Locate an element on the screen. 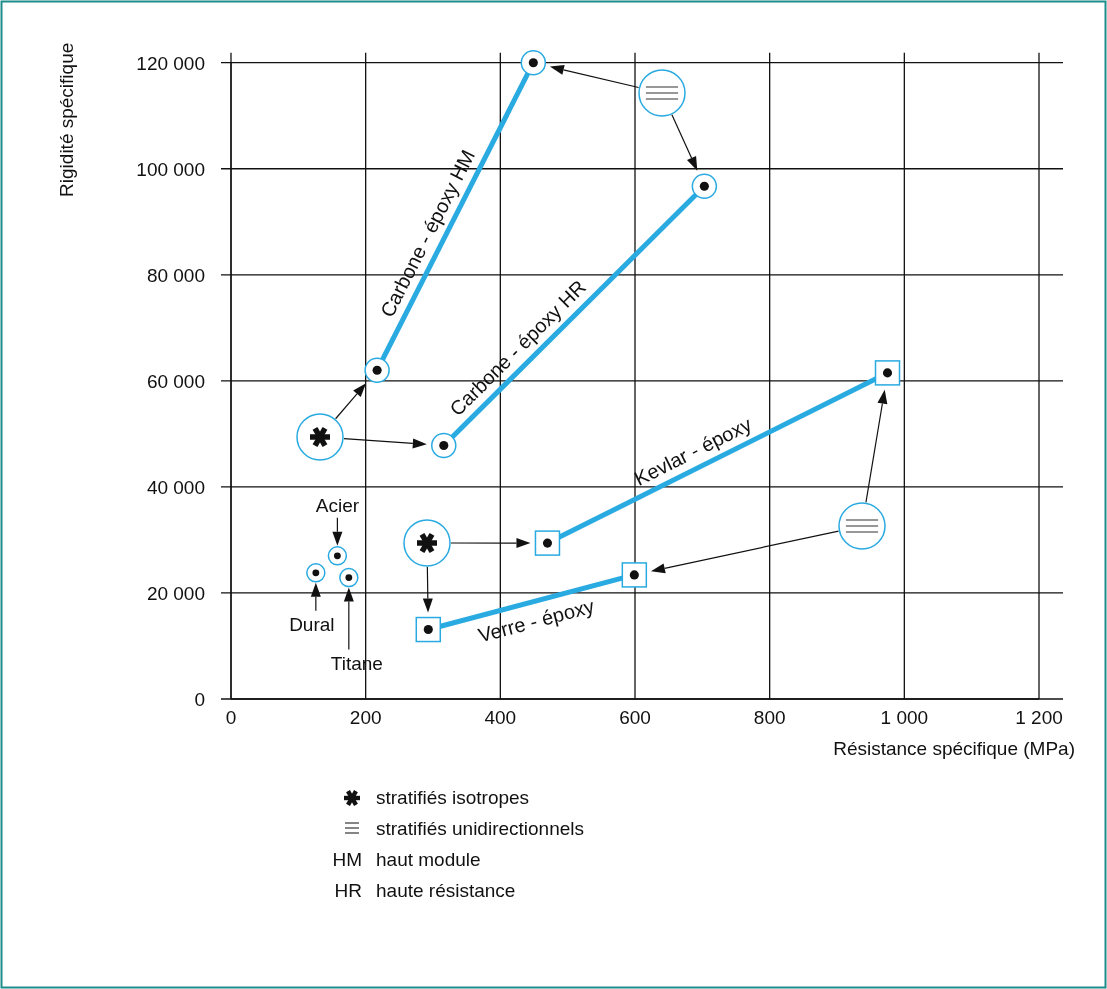  text: HM haut module is located at coordinates (406, 859).